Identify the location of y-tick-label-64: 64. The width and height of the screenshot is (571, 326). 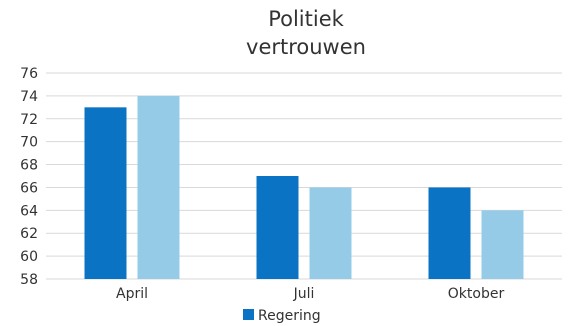
(29, 211).